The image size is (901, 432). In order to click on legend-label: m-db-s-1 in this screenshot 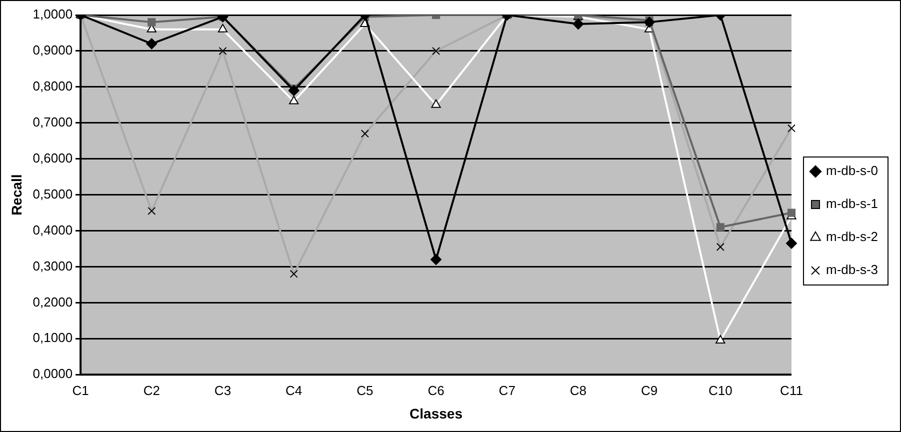, I will do `click(852, 204)`.